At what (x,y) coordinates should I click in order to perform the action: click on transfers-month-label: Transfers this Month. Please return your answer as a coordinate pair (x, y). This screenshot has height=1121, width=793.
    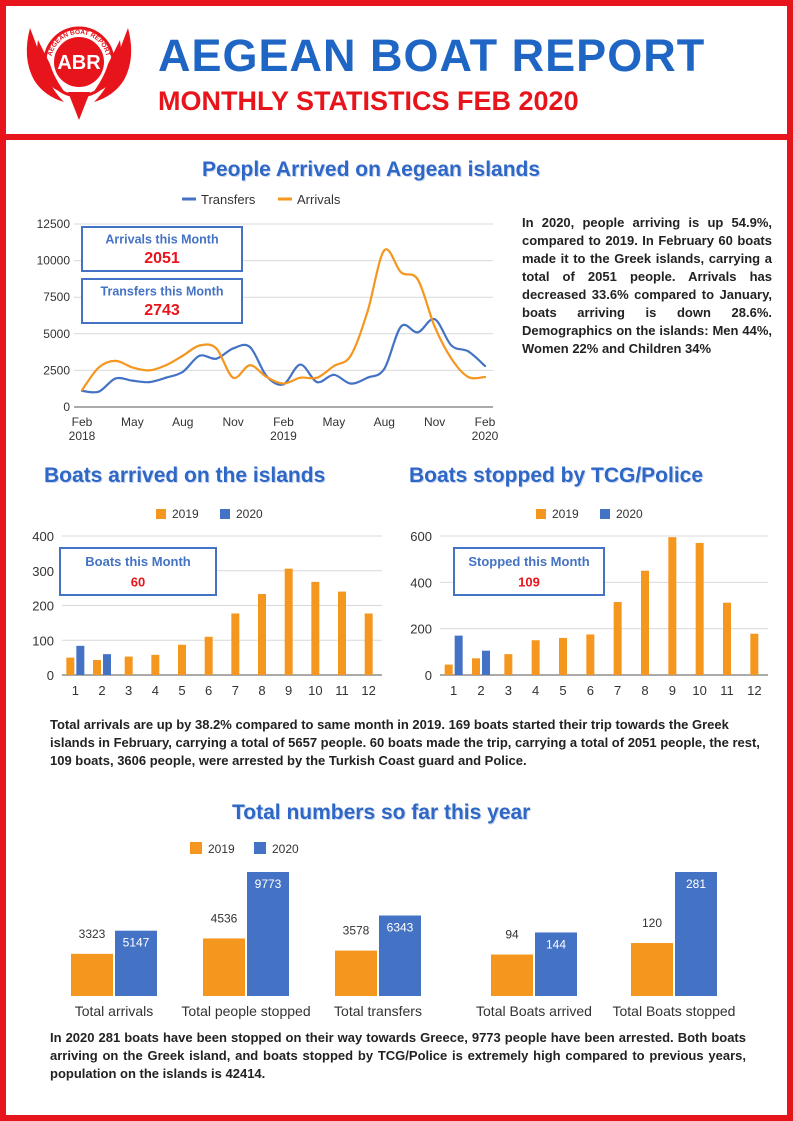
    Looking at the image, I should click on (162, 292).